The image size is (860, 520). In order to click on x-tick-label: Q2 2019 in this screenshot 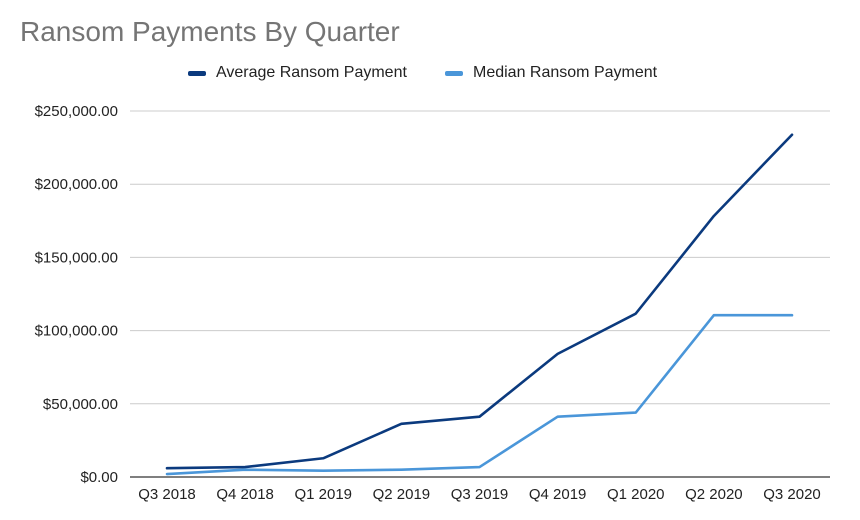, I will do `click(402, 494)`.